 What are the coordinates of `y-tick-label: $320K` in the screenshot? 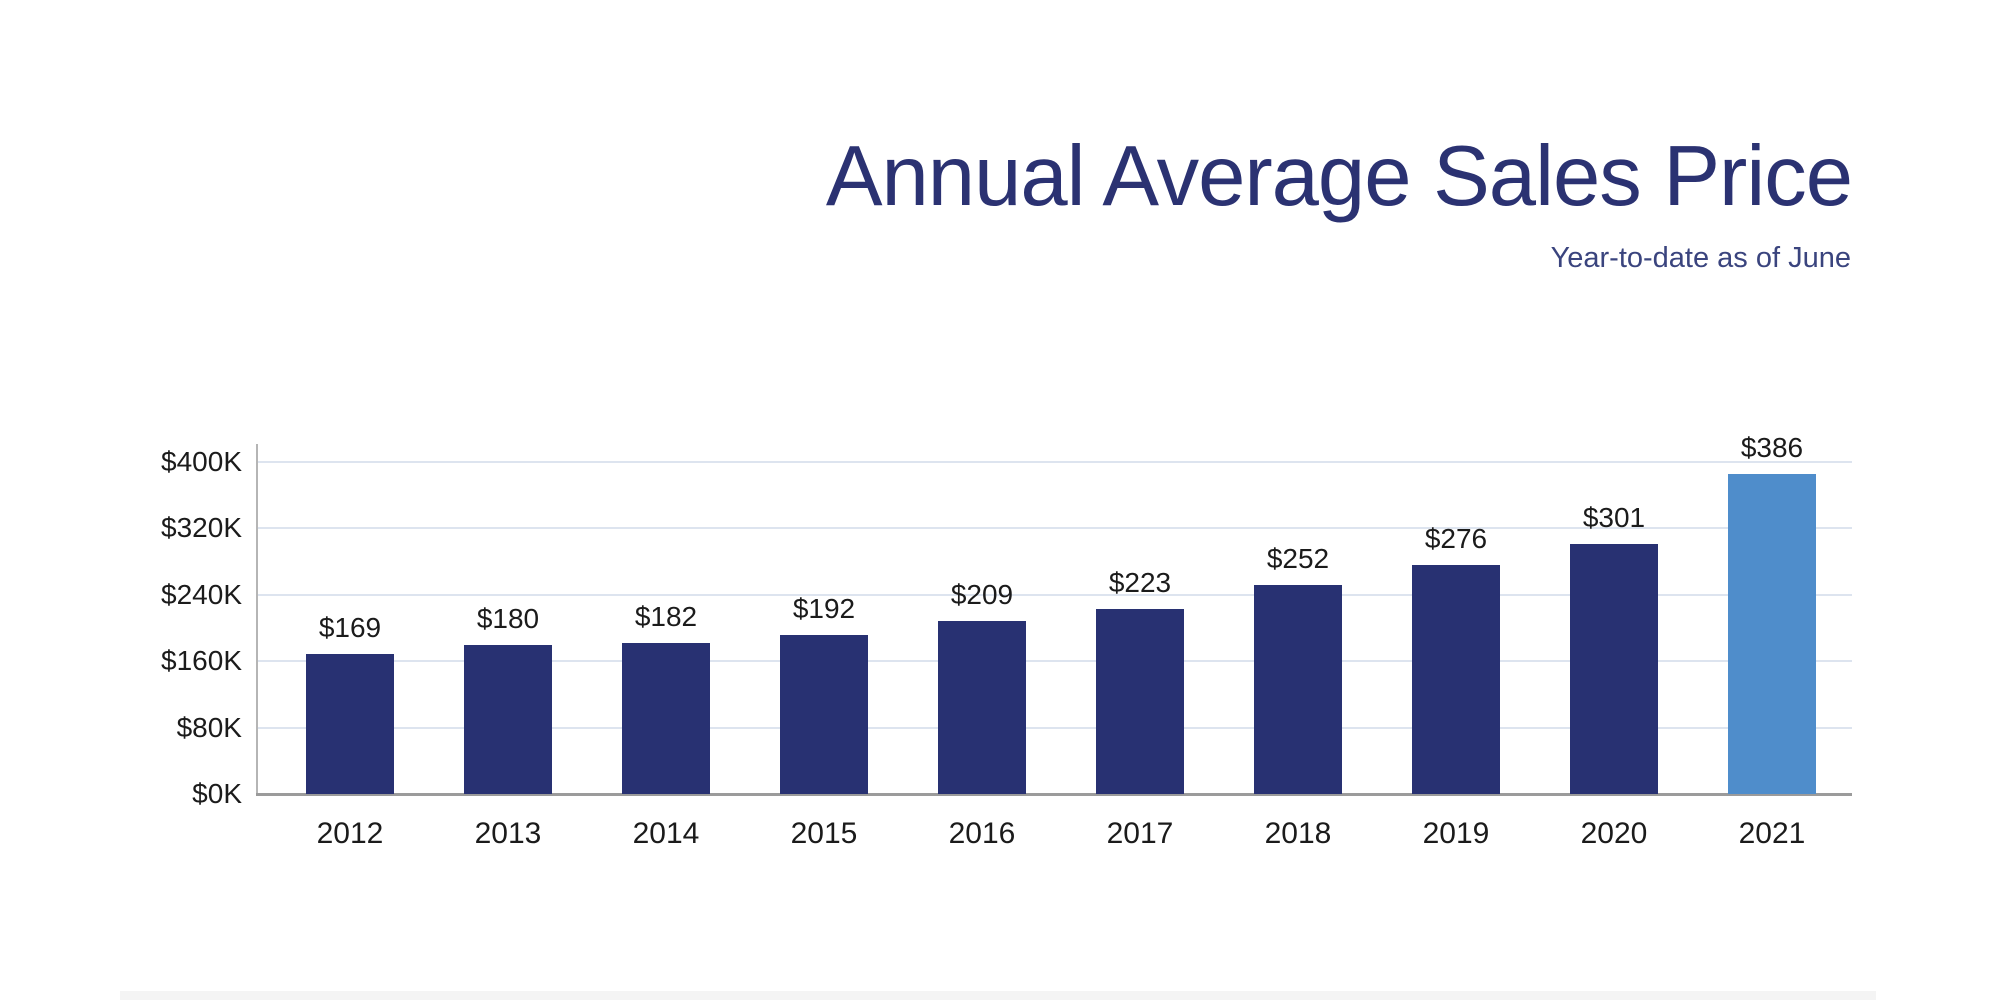 It's located at (201, 528).